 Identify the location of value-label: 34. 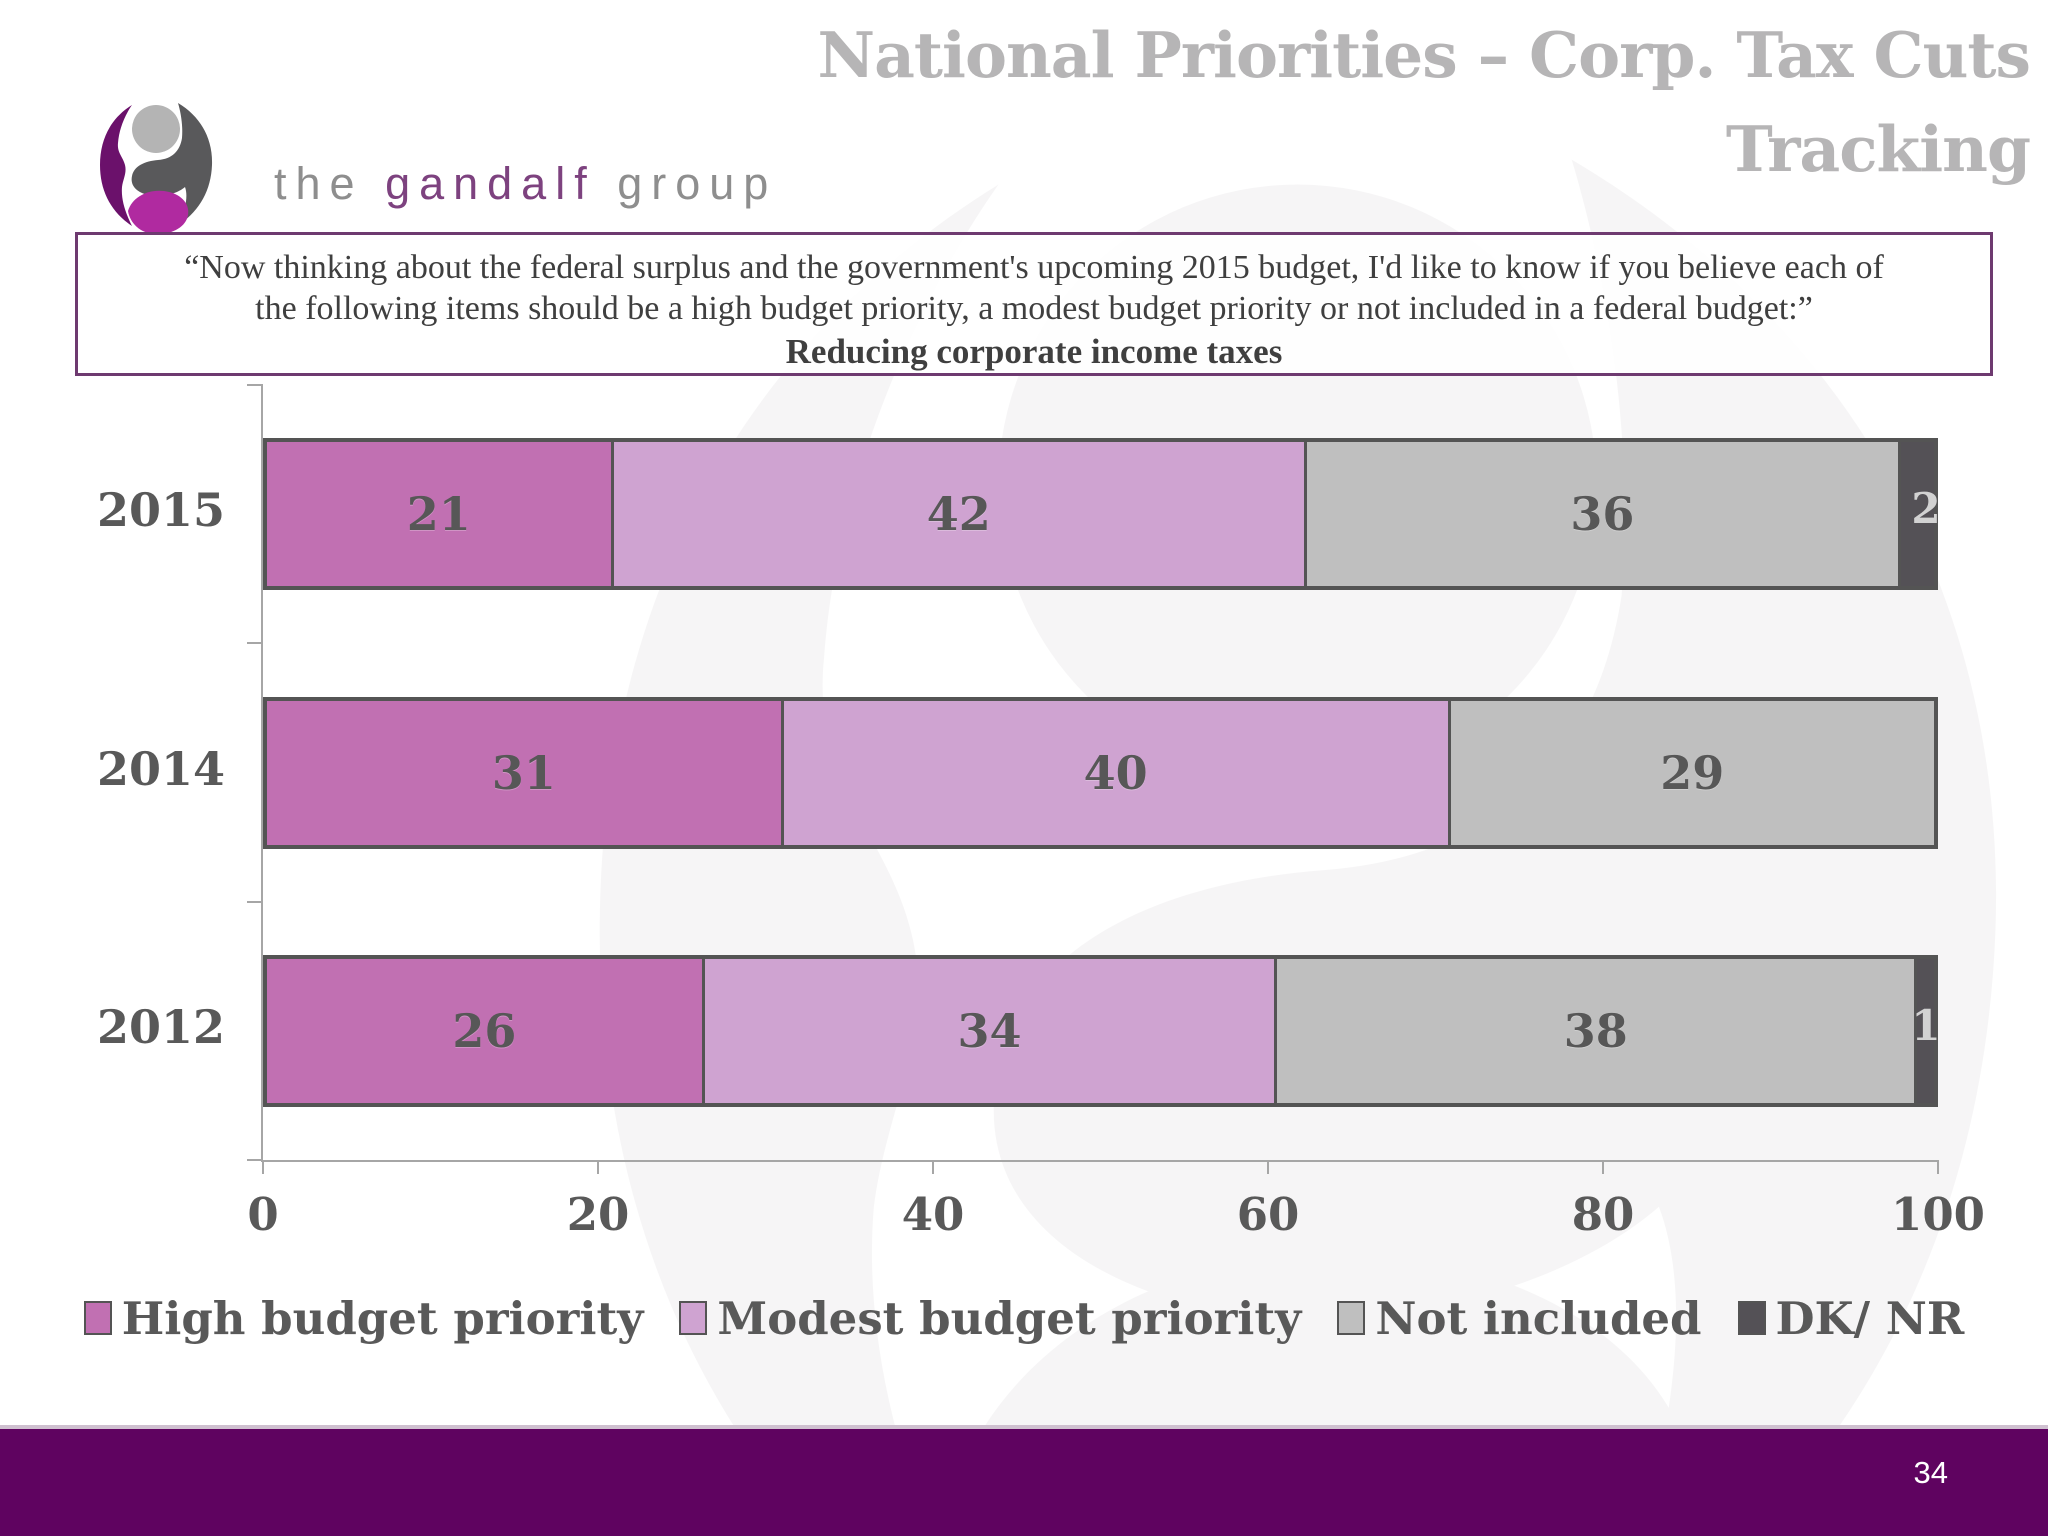
(989, 1030).